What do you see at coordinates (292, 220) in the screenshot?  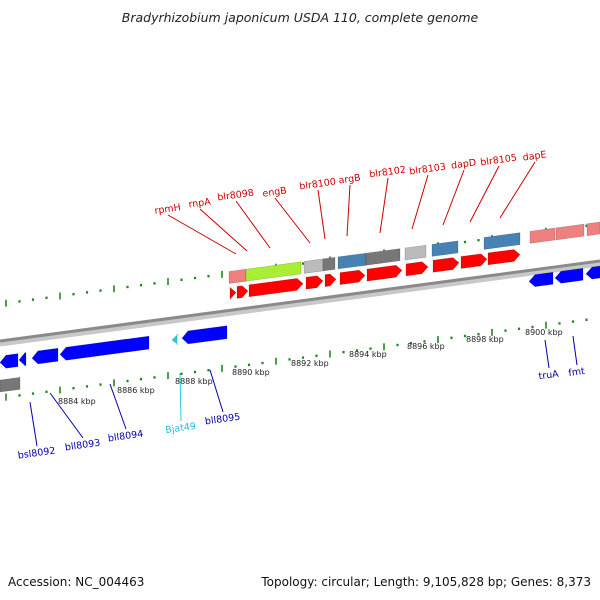 I see `callout-engB` at bounding box center [292, 220].